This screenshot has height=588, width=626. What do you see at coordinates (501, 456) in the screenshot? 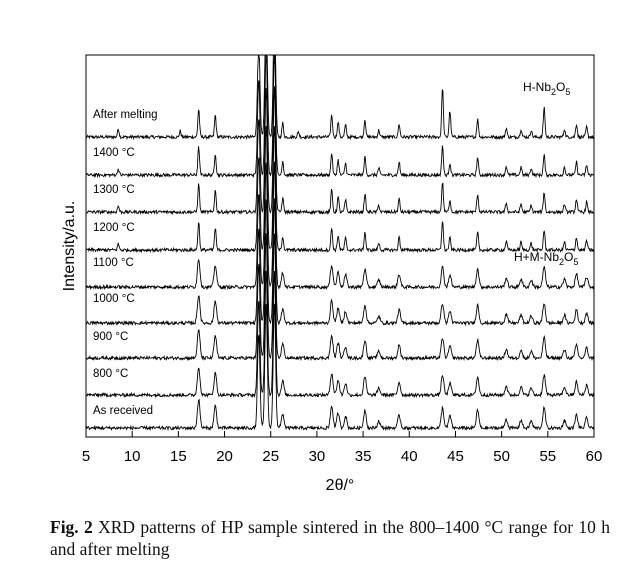
I see `x-tick-label: 50` at bounding box center [501, 456].